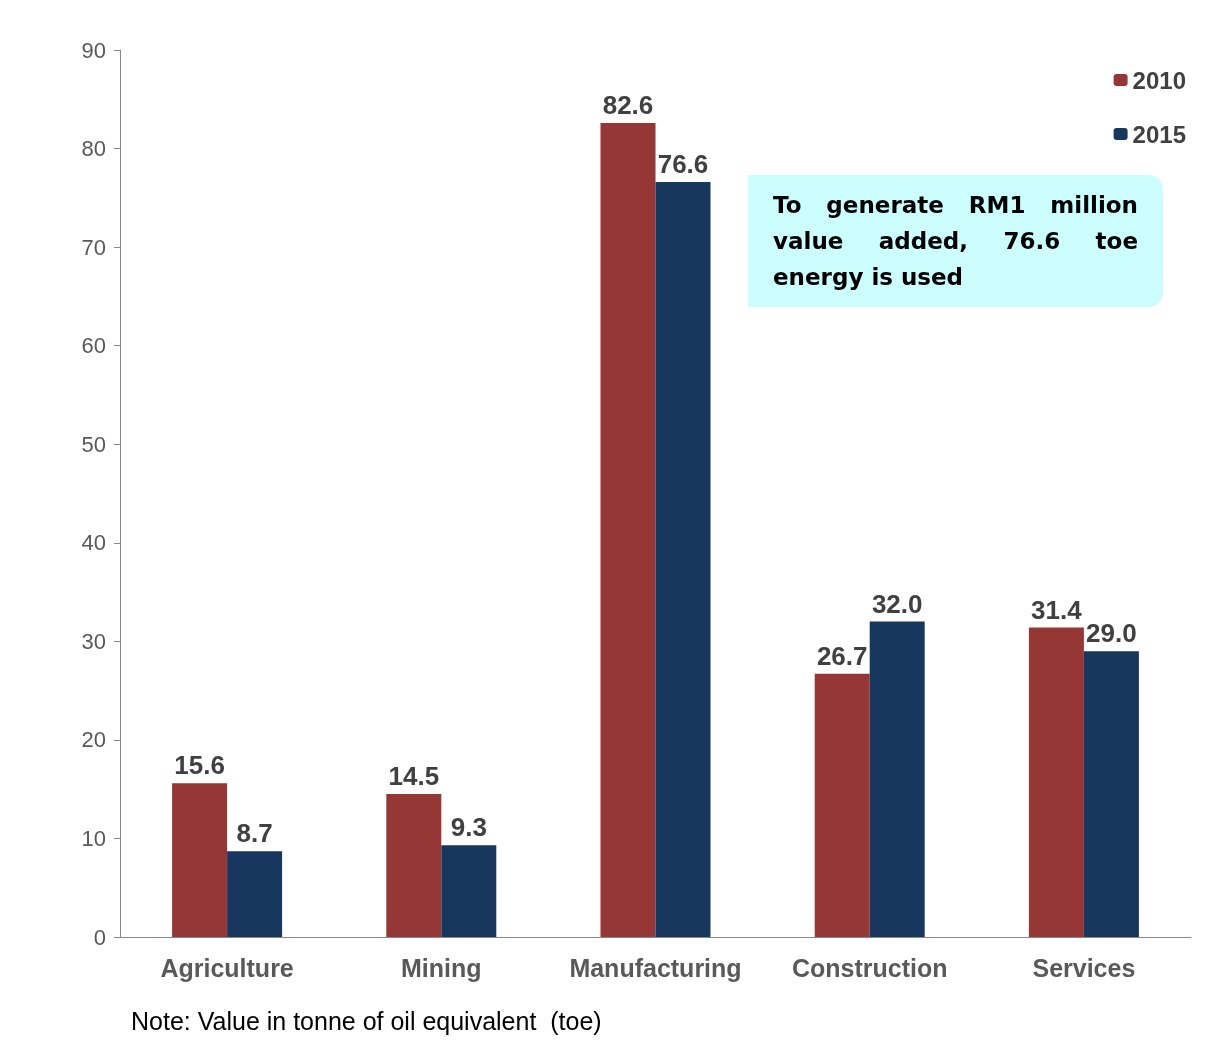  I want to click on y-tick-label: 60, so click(93, 346).